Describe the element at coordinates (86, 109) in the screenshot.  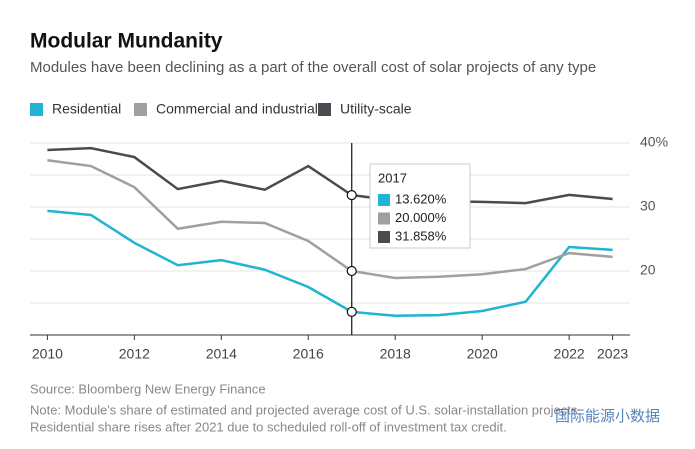
I see `legend-label: Residential` at that location.